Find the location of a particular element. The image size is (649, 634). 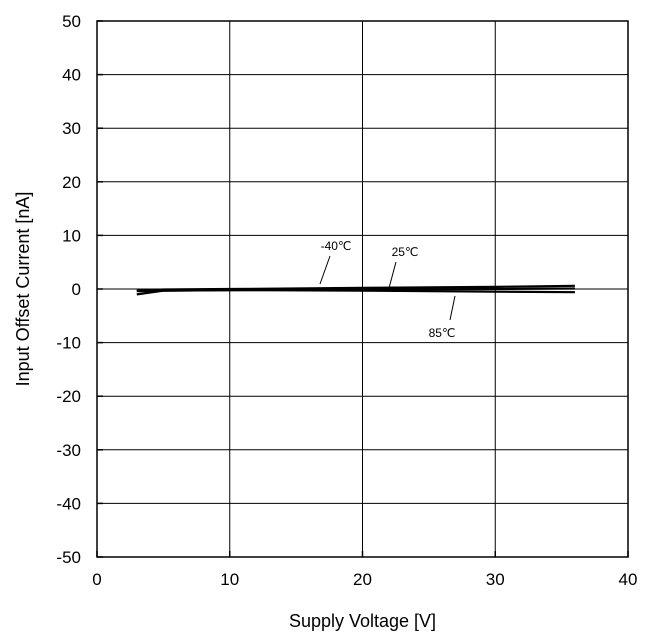

y-tick-label: 30 is located at coordinates (71, 128).